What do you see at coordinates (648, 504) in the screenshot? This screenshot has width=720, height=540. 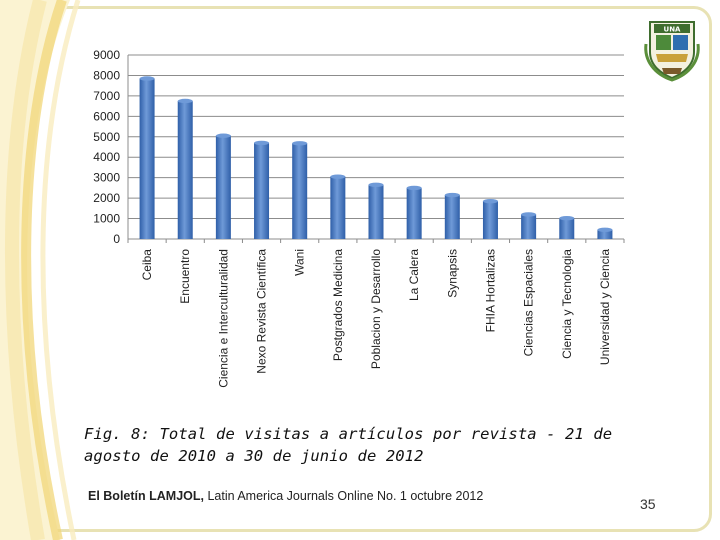 I see `page-number: 35` at bounding box center [648, 504].